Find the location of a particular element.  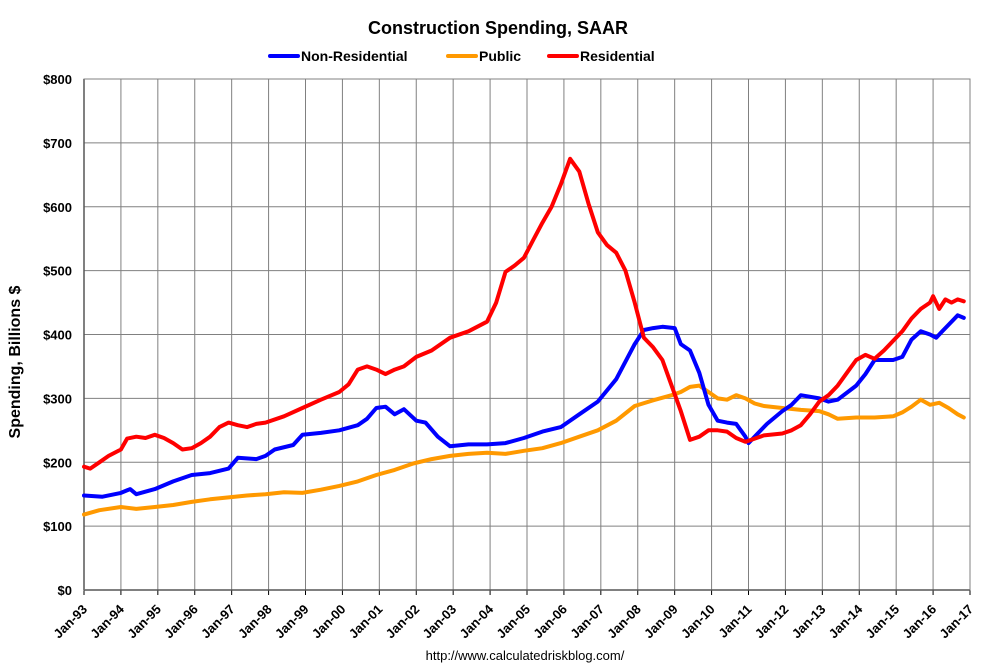

x-tick-label: Jan-15 is located at coordinates (883, 622).